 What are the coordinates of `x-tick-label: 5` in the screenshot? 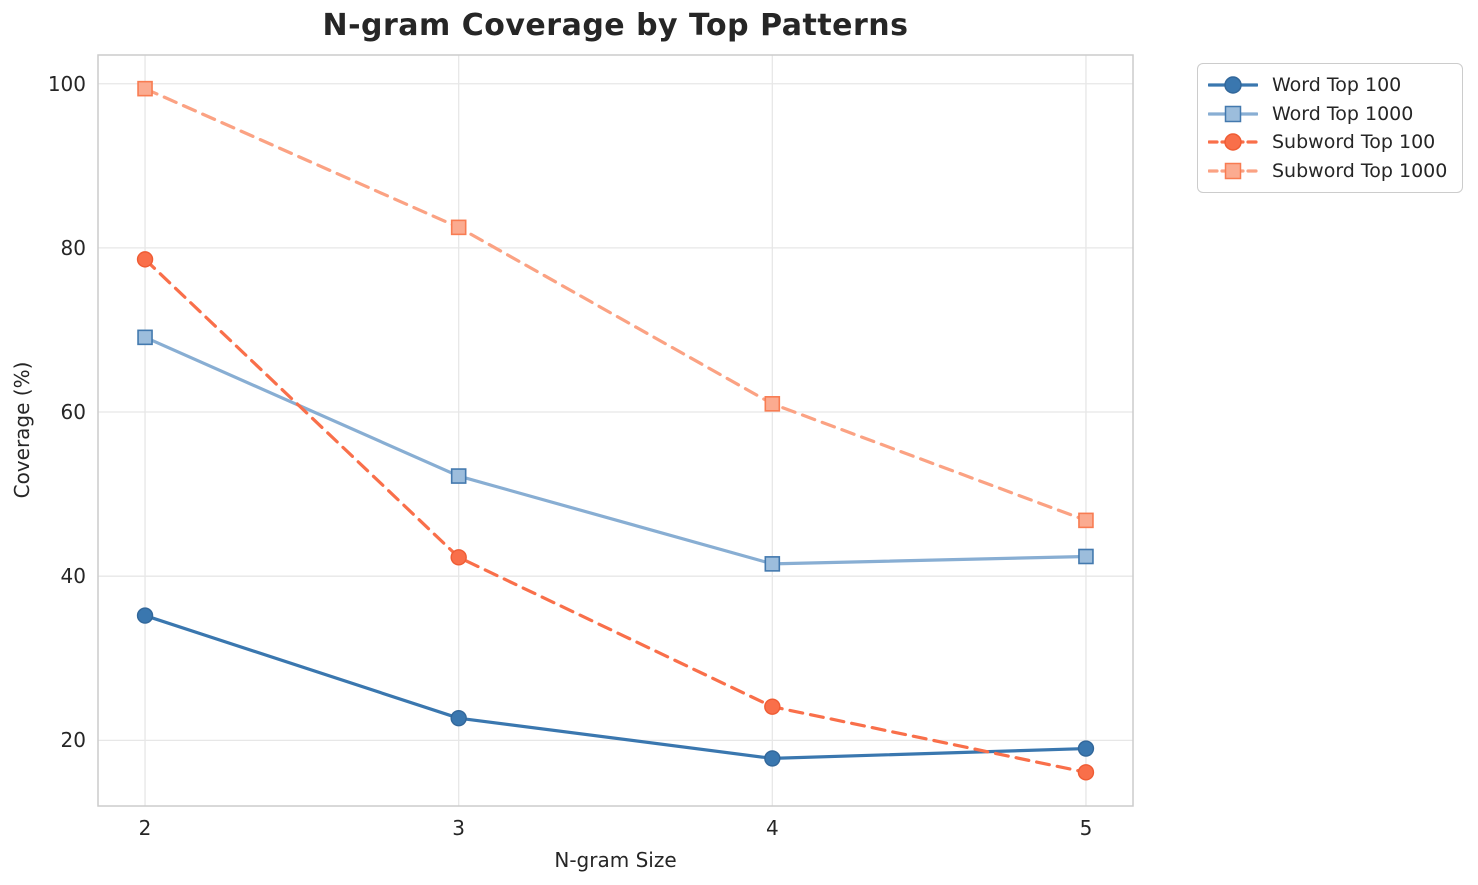 It's located at (1086, 828).